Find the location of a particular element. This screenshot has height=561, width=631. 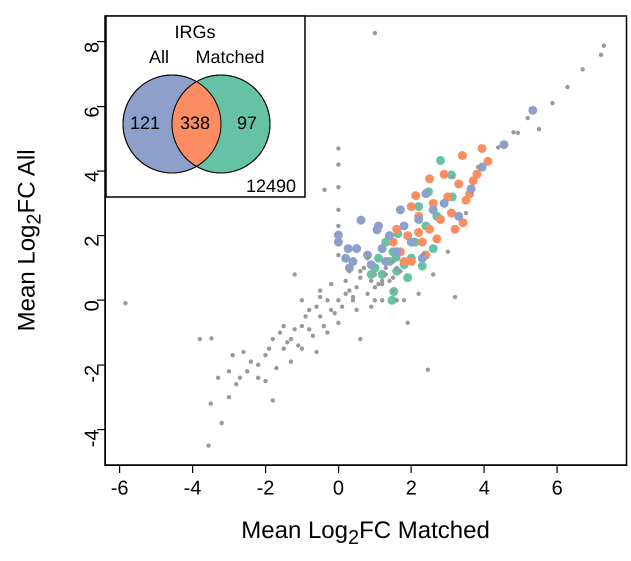

y-tick-label: 2 is located at coordinates (93, 241).